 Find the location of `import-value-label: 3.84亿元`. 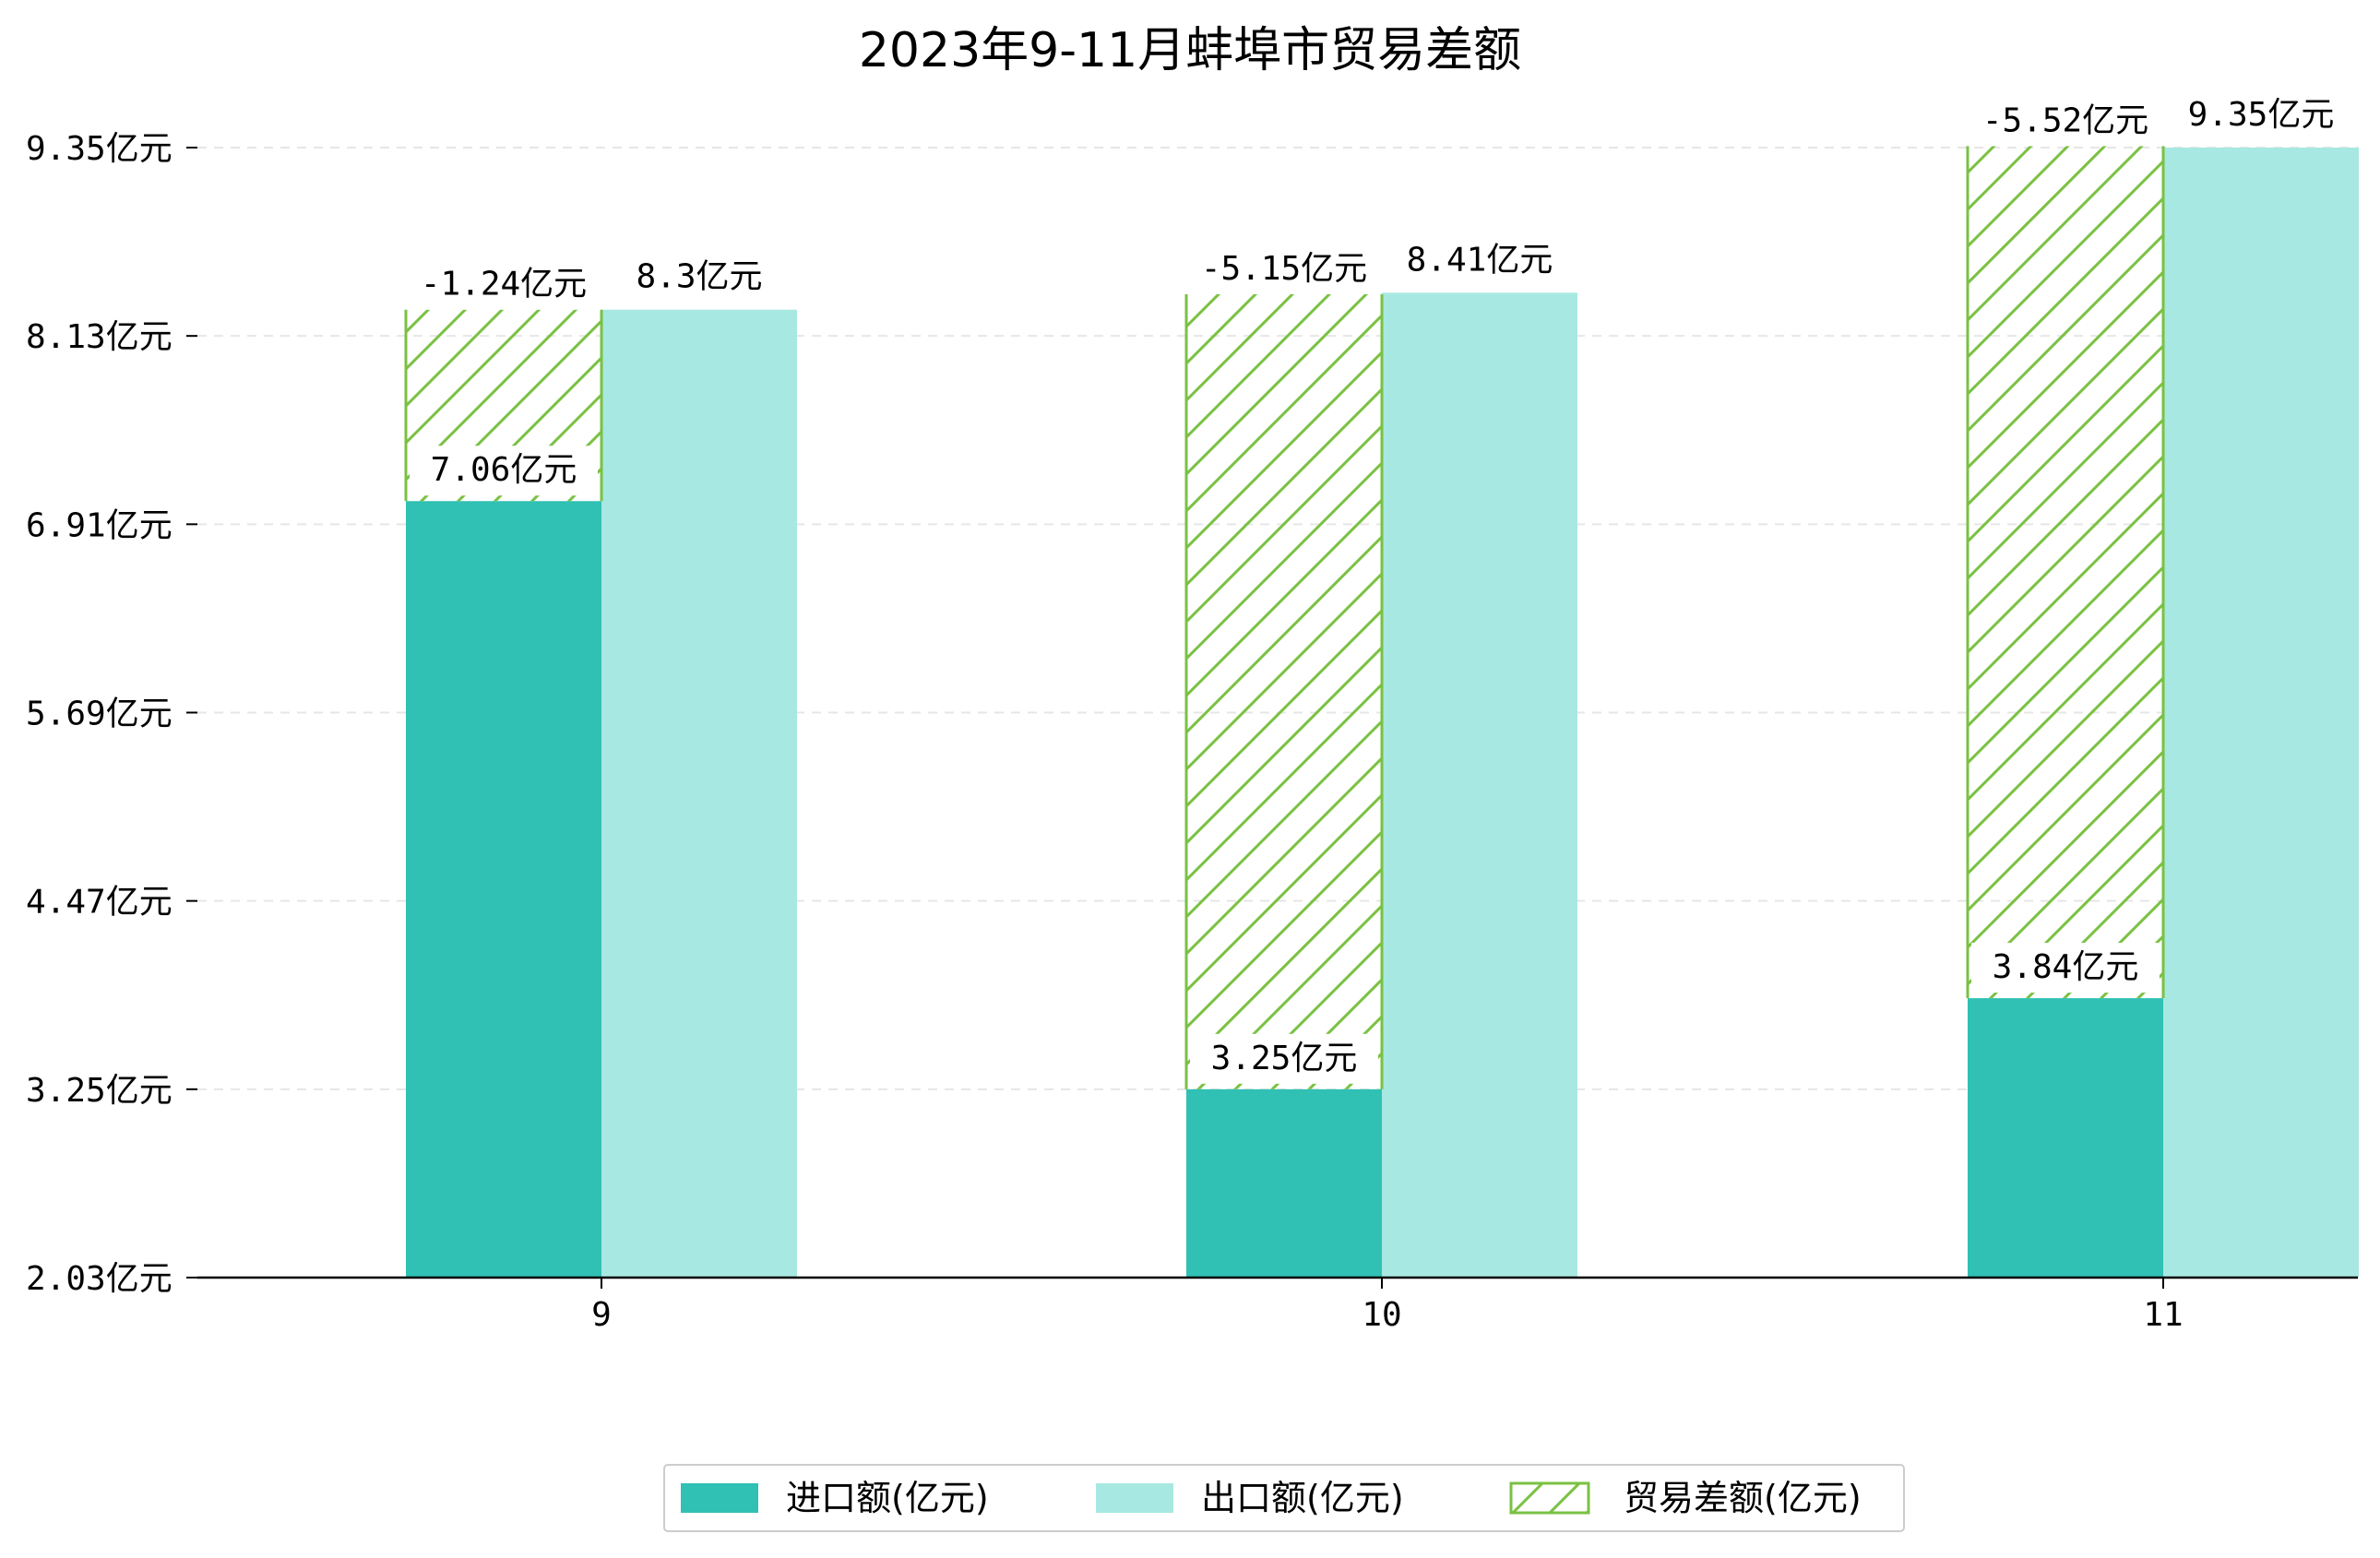

import-value-label: 3.84亿元 is located at coordinates (2066, 967).